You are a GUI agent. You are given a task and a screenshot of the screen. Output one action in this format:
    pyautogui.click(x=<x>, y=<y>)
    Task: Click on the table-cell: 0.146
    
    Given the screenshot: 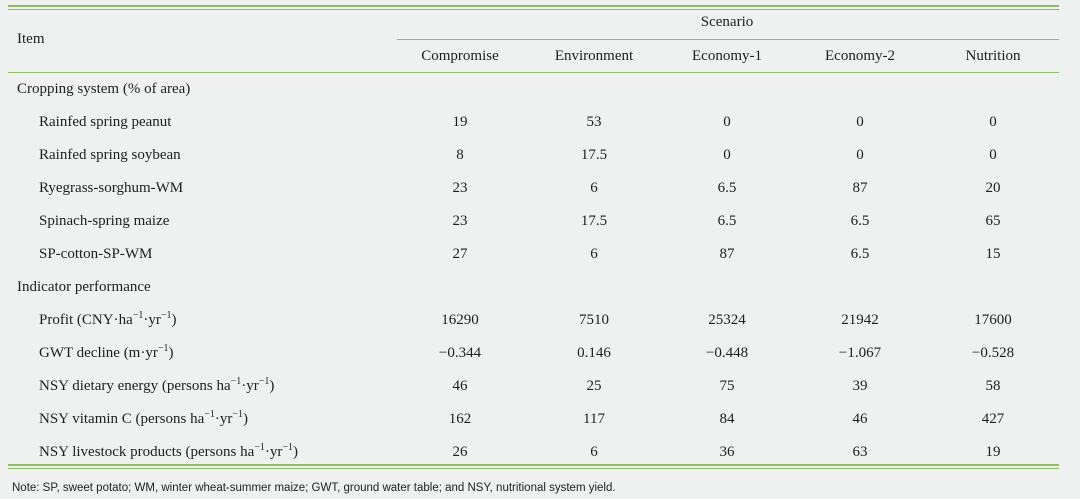 What is the action you would take?
    pyautogui.click(x=594, y=353)
    